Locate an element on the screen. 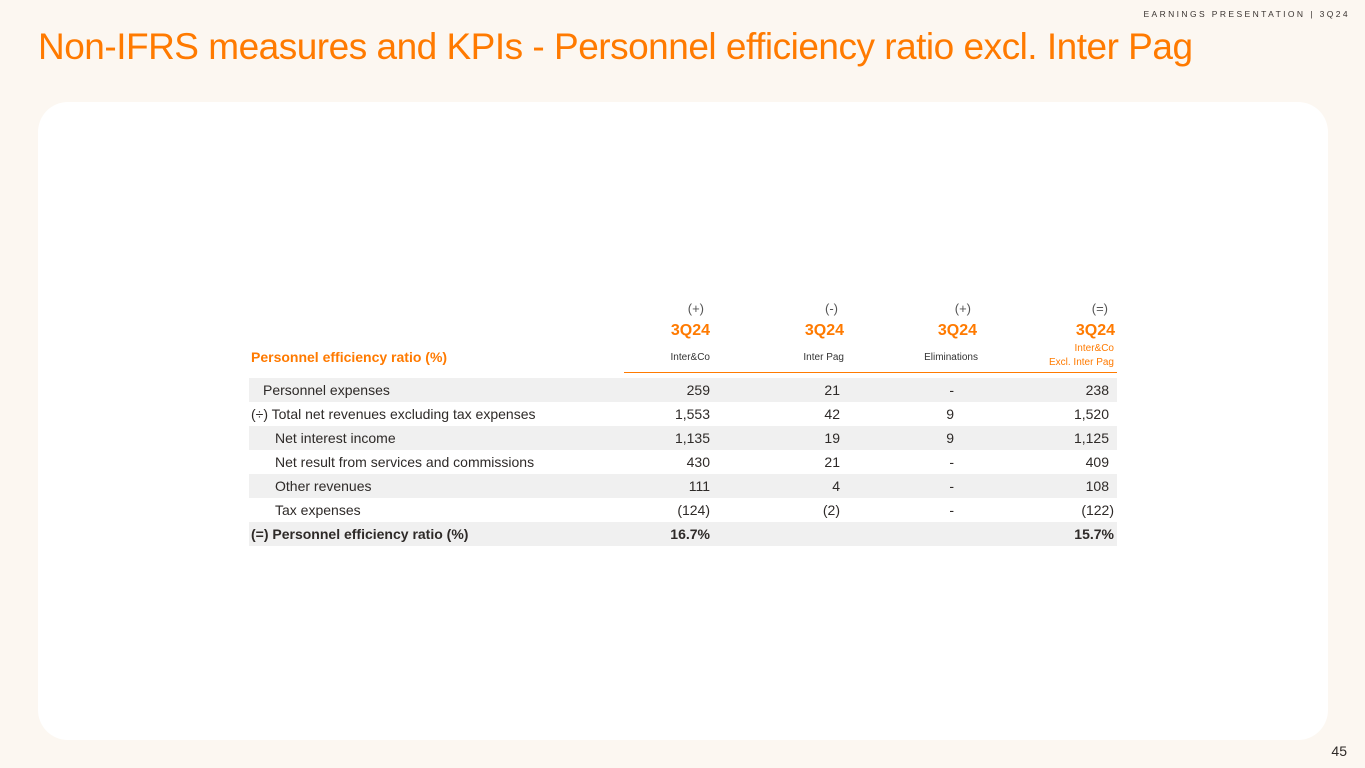  period-col-4: 3Q24 is located at coordinates (1095, 330).